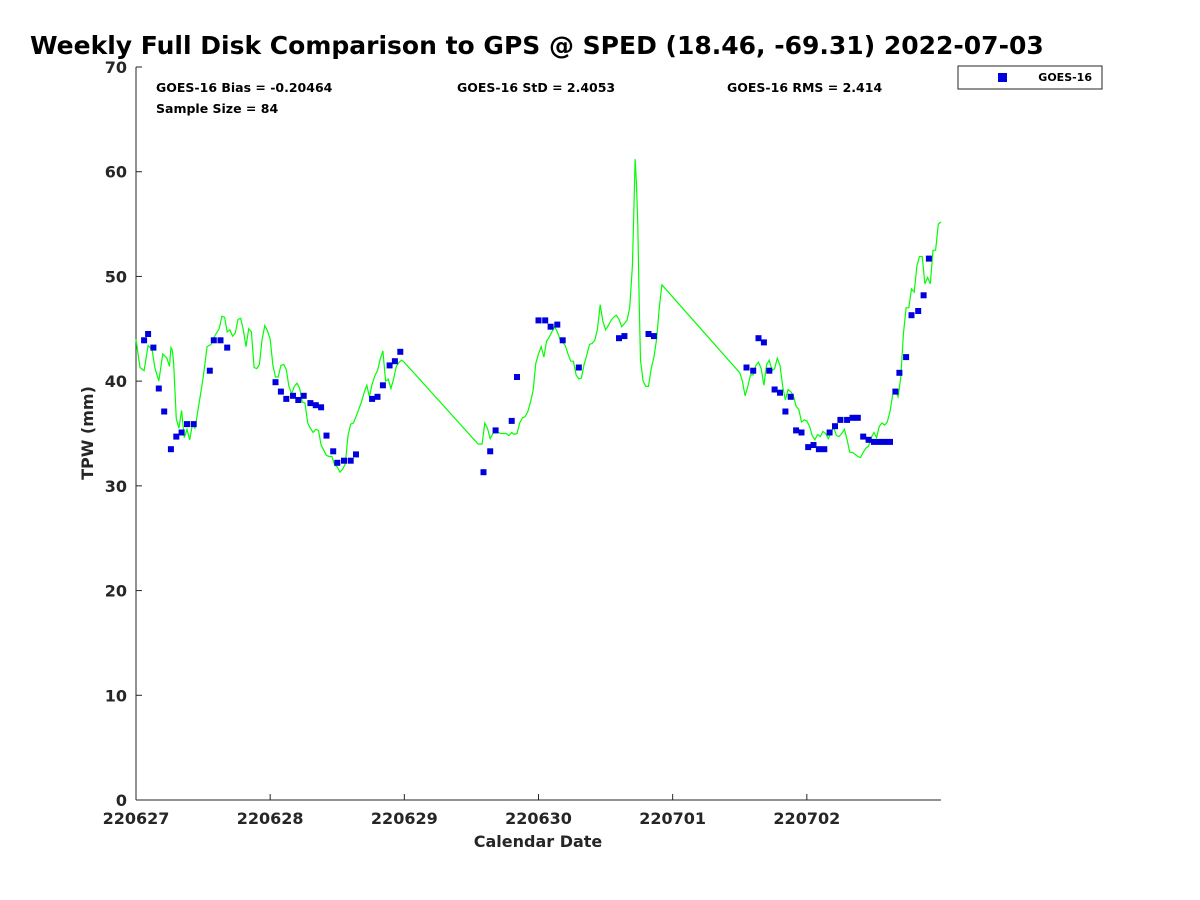 This screenshot has width=1200, height=900. What do you see at coordinates (123, 434) in the screenshot?
I see `y-ticks: 0 10 20 30 40 50 60 70` at bounding box center [123, 434].